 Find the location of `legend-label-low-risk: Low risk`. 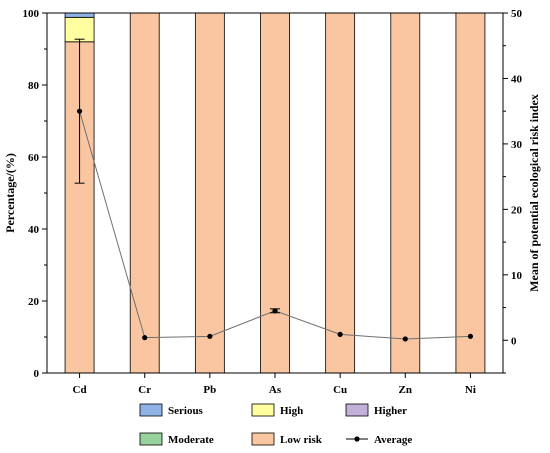

legend-label-low-risk: Low risk is located at coordinates (301, 440).